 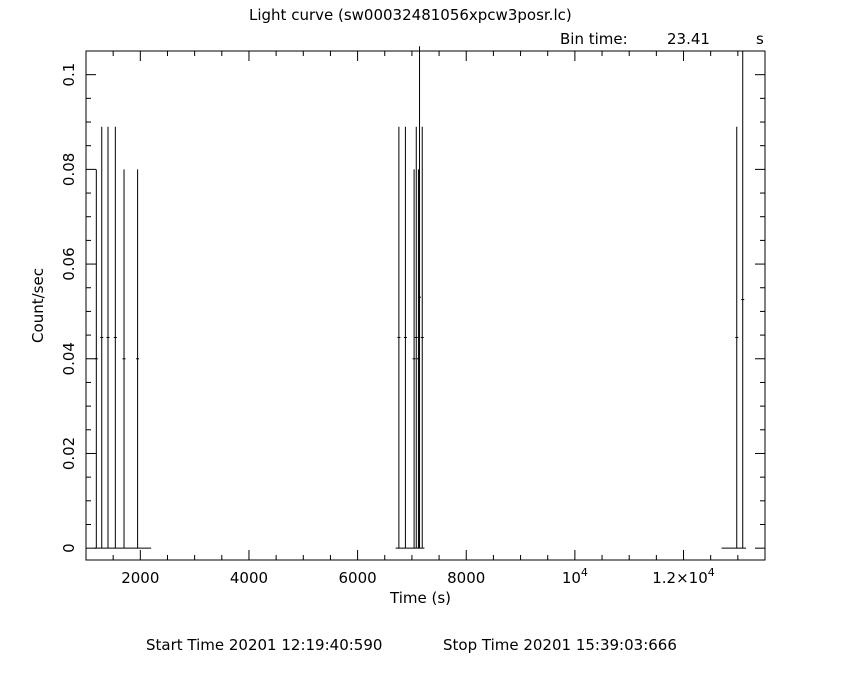 I want to click on y-tick-label: 0.06, so click(x=69, y=263).